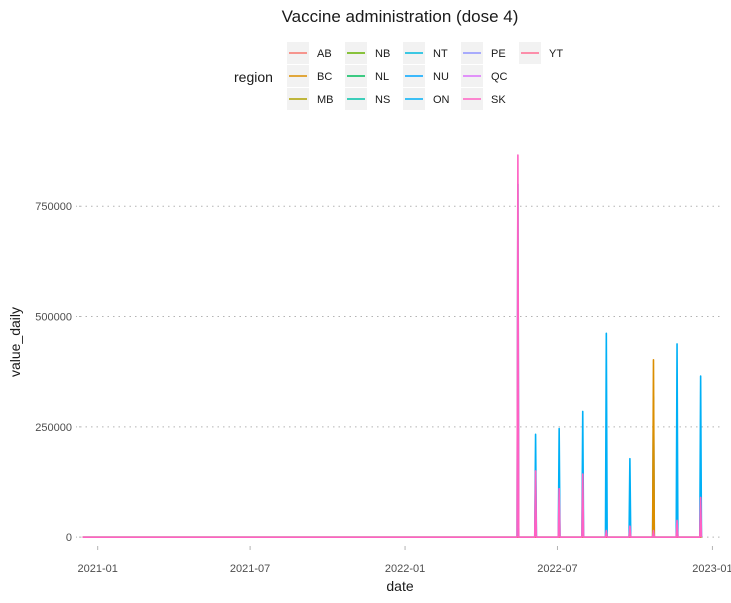 The height and width of the screenshot is (603, 731). I want to click on legend-label: SK, so click(498, 100).